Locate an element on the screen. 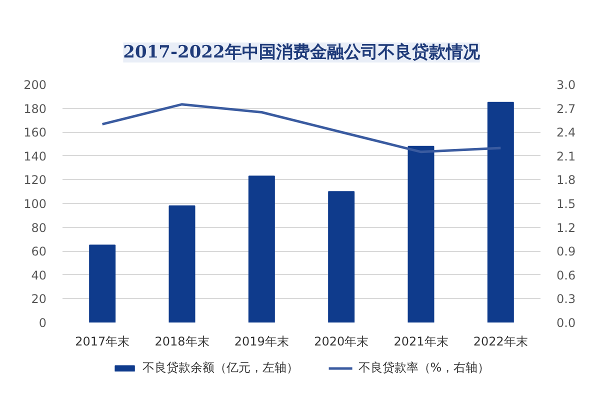  x-tick-label: 2018年末 is located at coordinates (182, 341).